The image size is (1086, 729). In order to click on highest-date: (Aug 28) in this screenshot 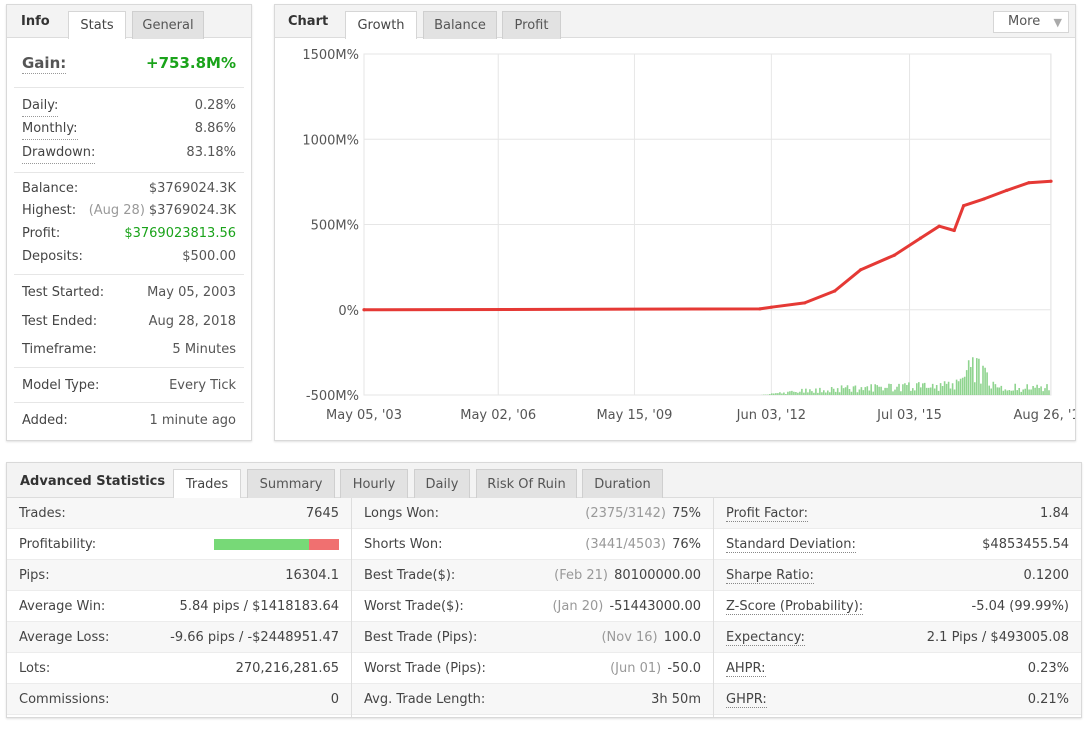, I will do `click(116, 210)`.